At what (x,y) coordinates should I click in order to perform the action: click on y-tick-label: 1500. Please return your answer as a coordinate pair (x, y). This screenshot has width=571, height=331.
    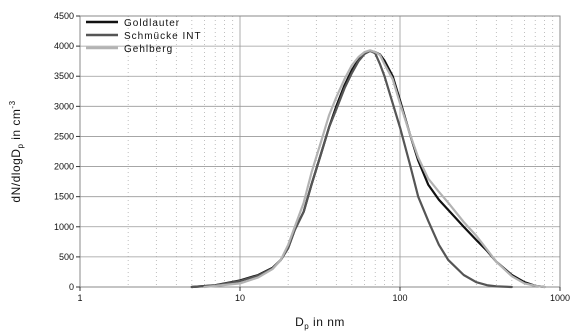
    Looking at the image, I should click on (64, 197).